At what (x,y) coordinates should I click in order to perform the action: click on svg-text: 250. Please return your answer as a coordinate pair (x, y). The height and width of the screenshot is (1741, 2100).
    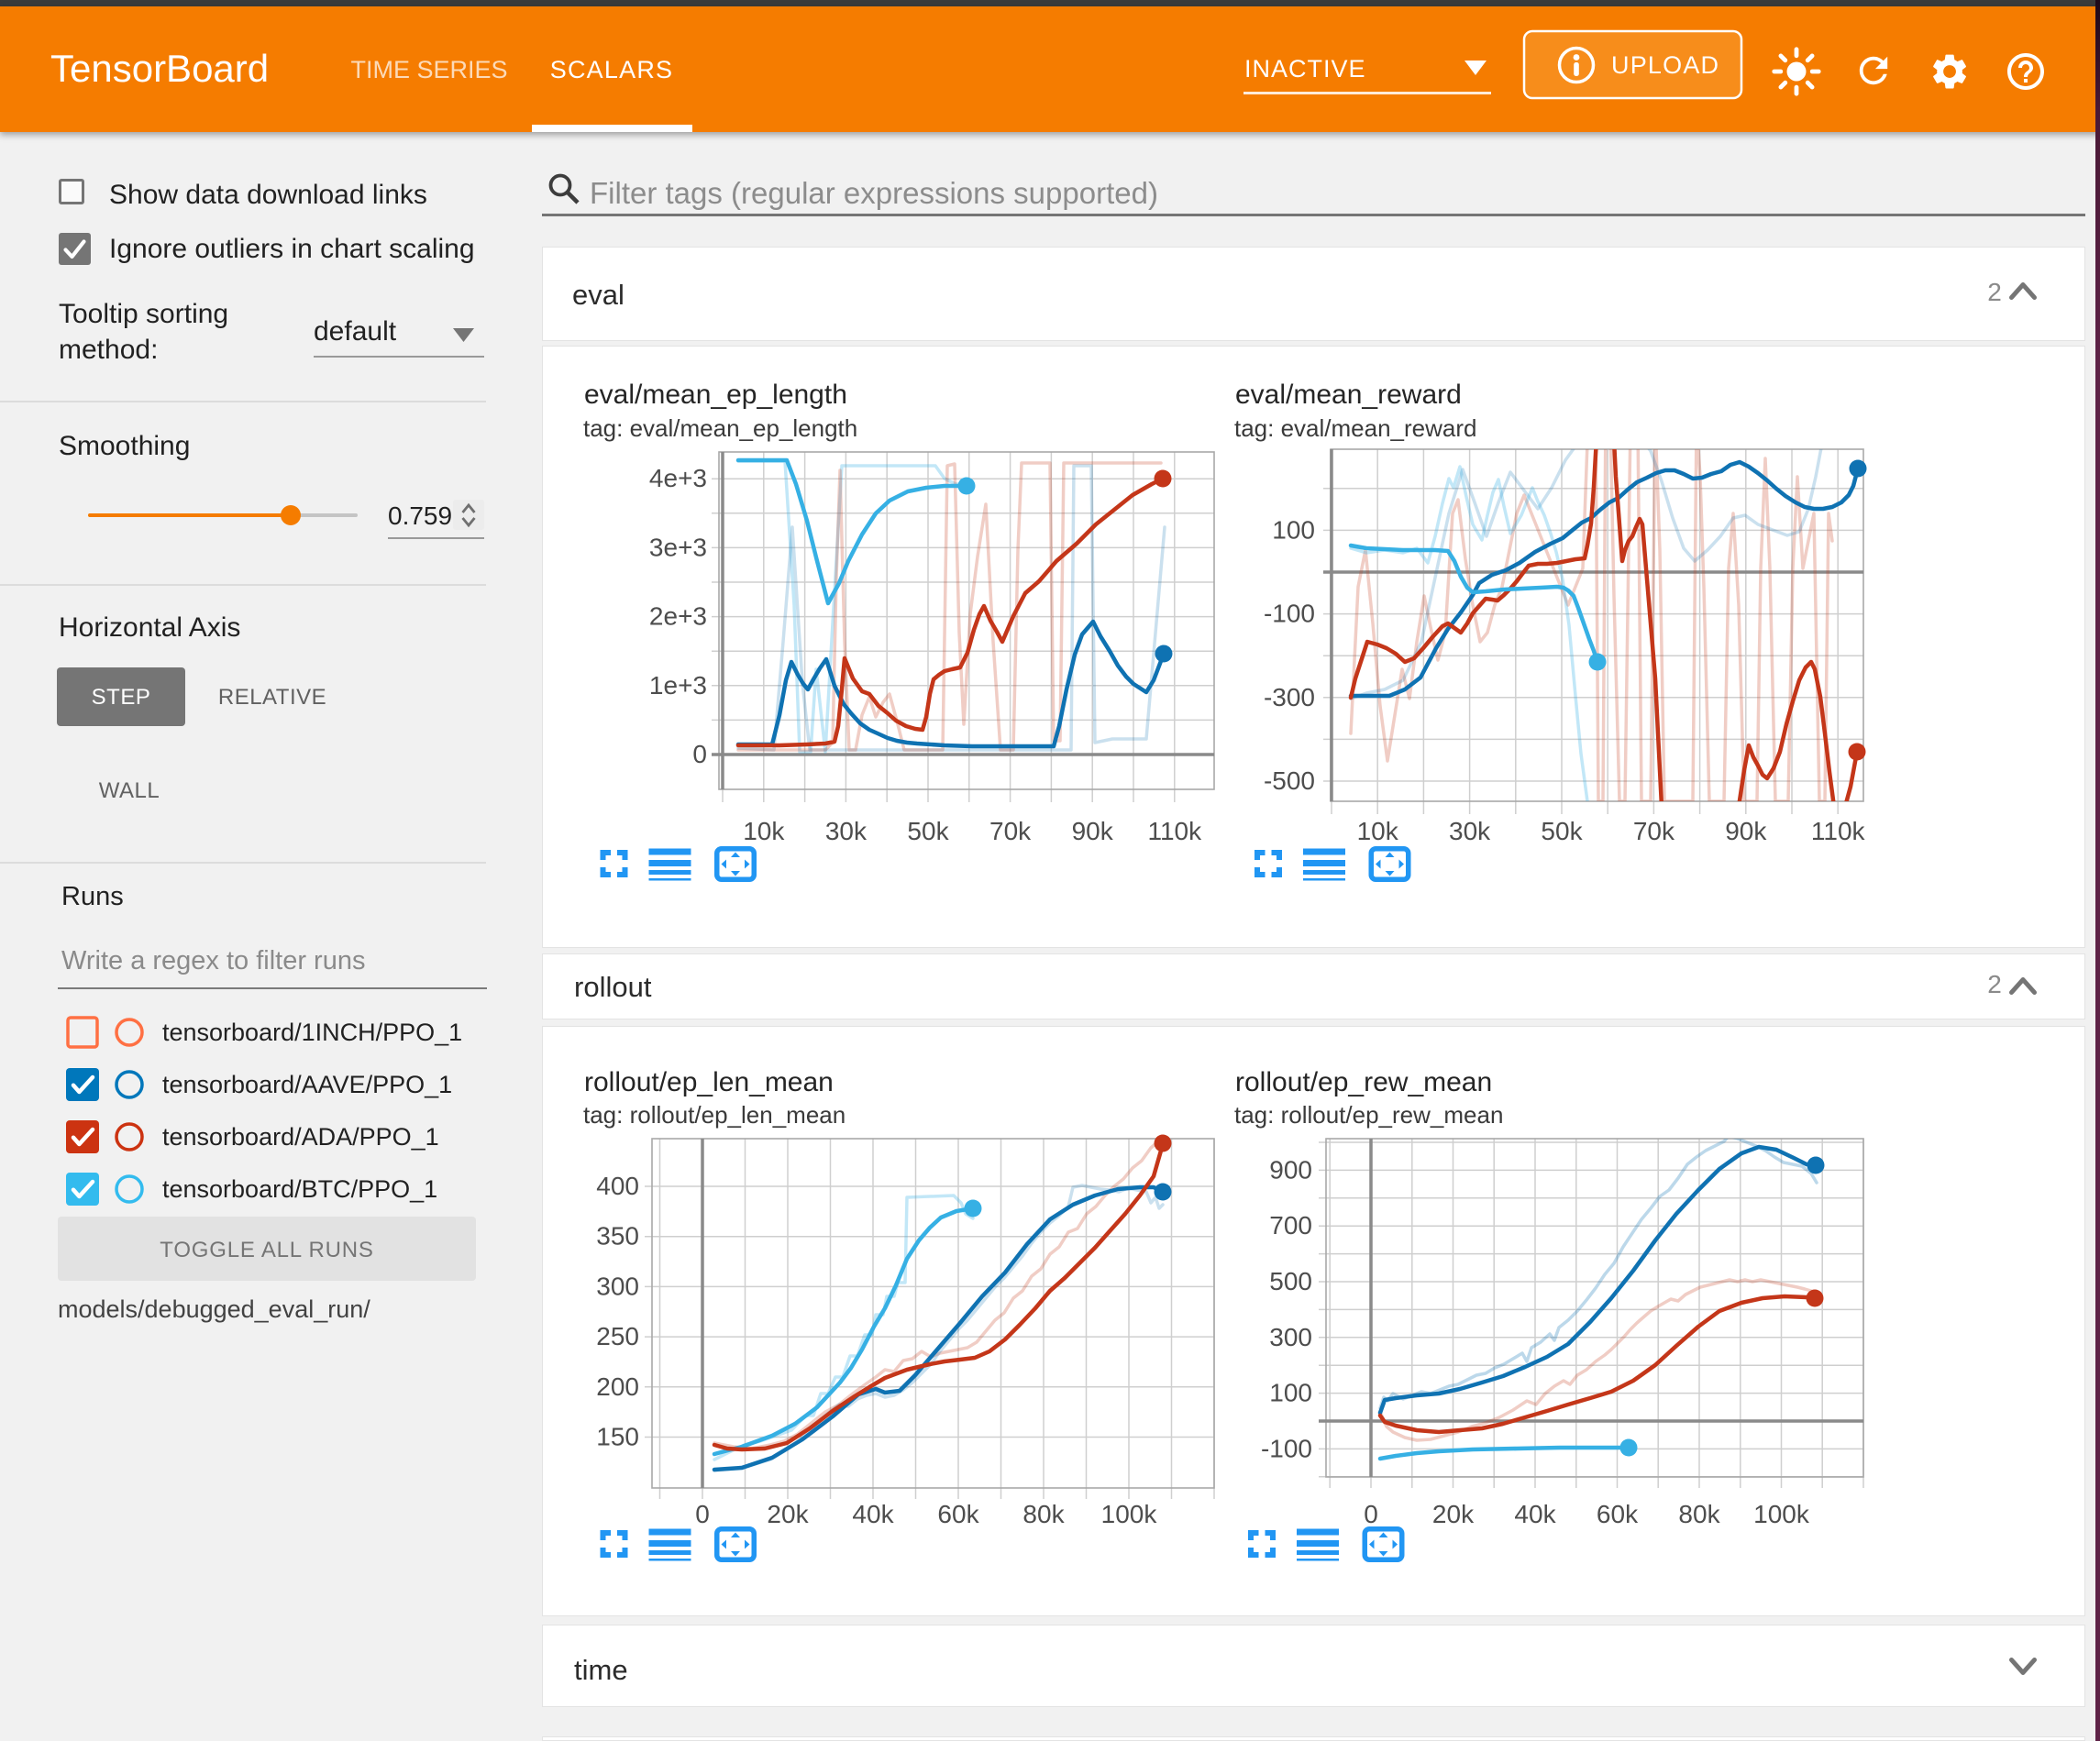
    Looking at the image, I should click on (617, 1336).